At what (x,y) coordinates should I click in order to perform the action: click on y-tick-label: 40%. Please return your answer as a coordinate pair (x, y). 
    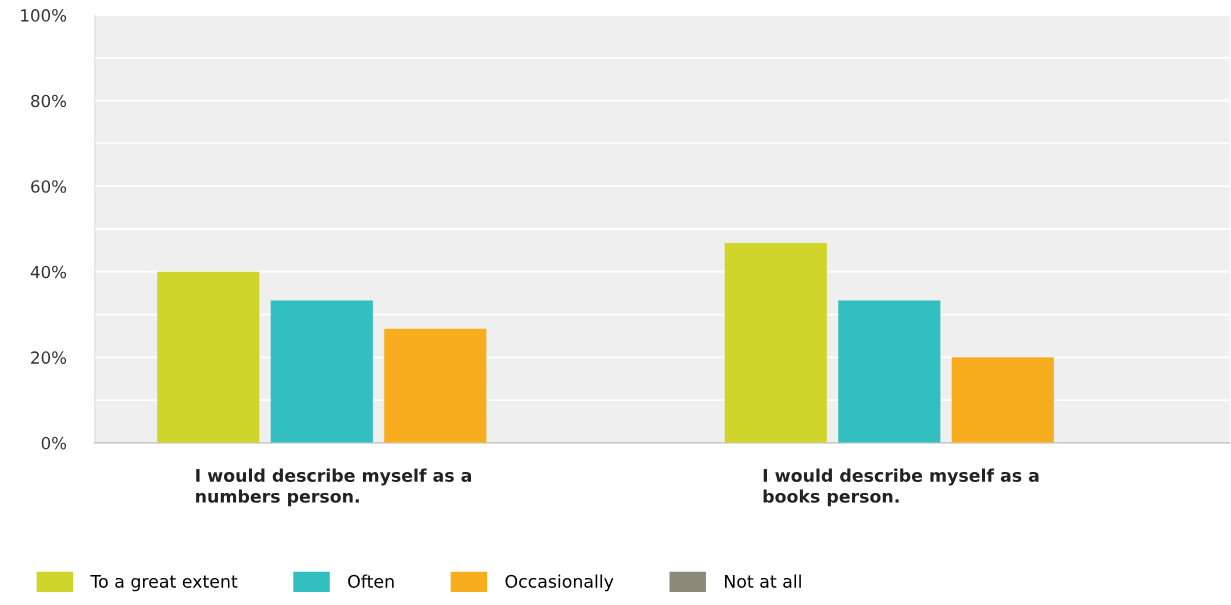
    Looking at the image, I should click on (48, 272).